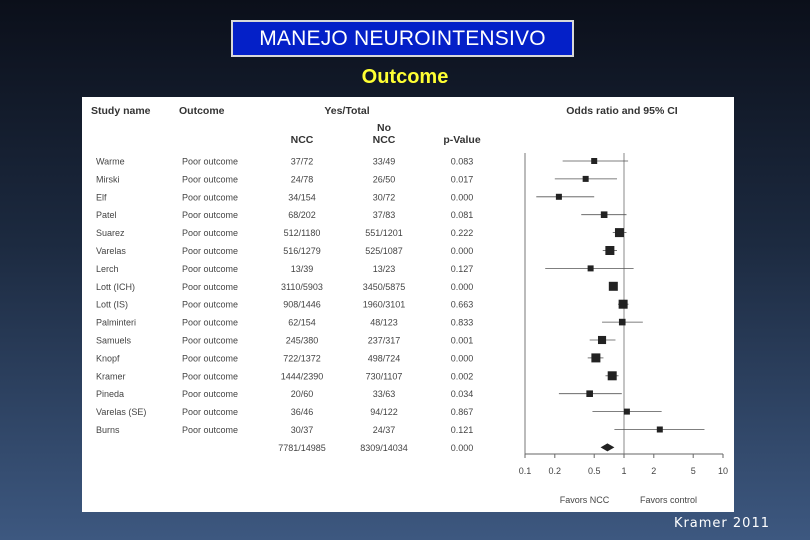 The image size is (810, 540). Describe the element at coordinates (302, 394) in the screenshot. I see `row-ncc-count: 20/60` at that location.